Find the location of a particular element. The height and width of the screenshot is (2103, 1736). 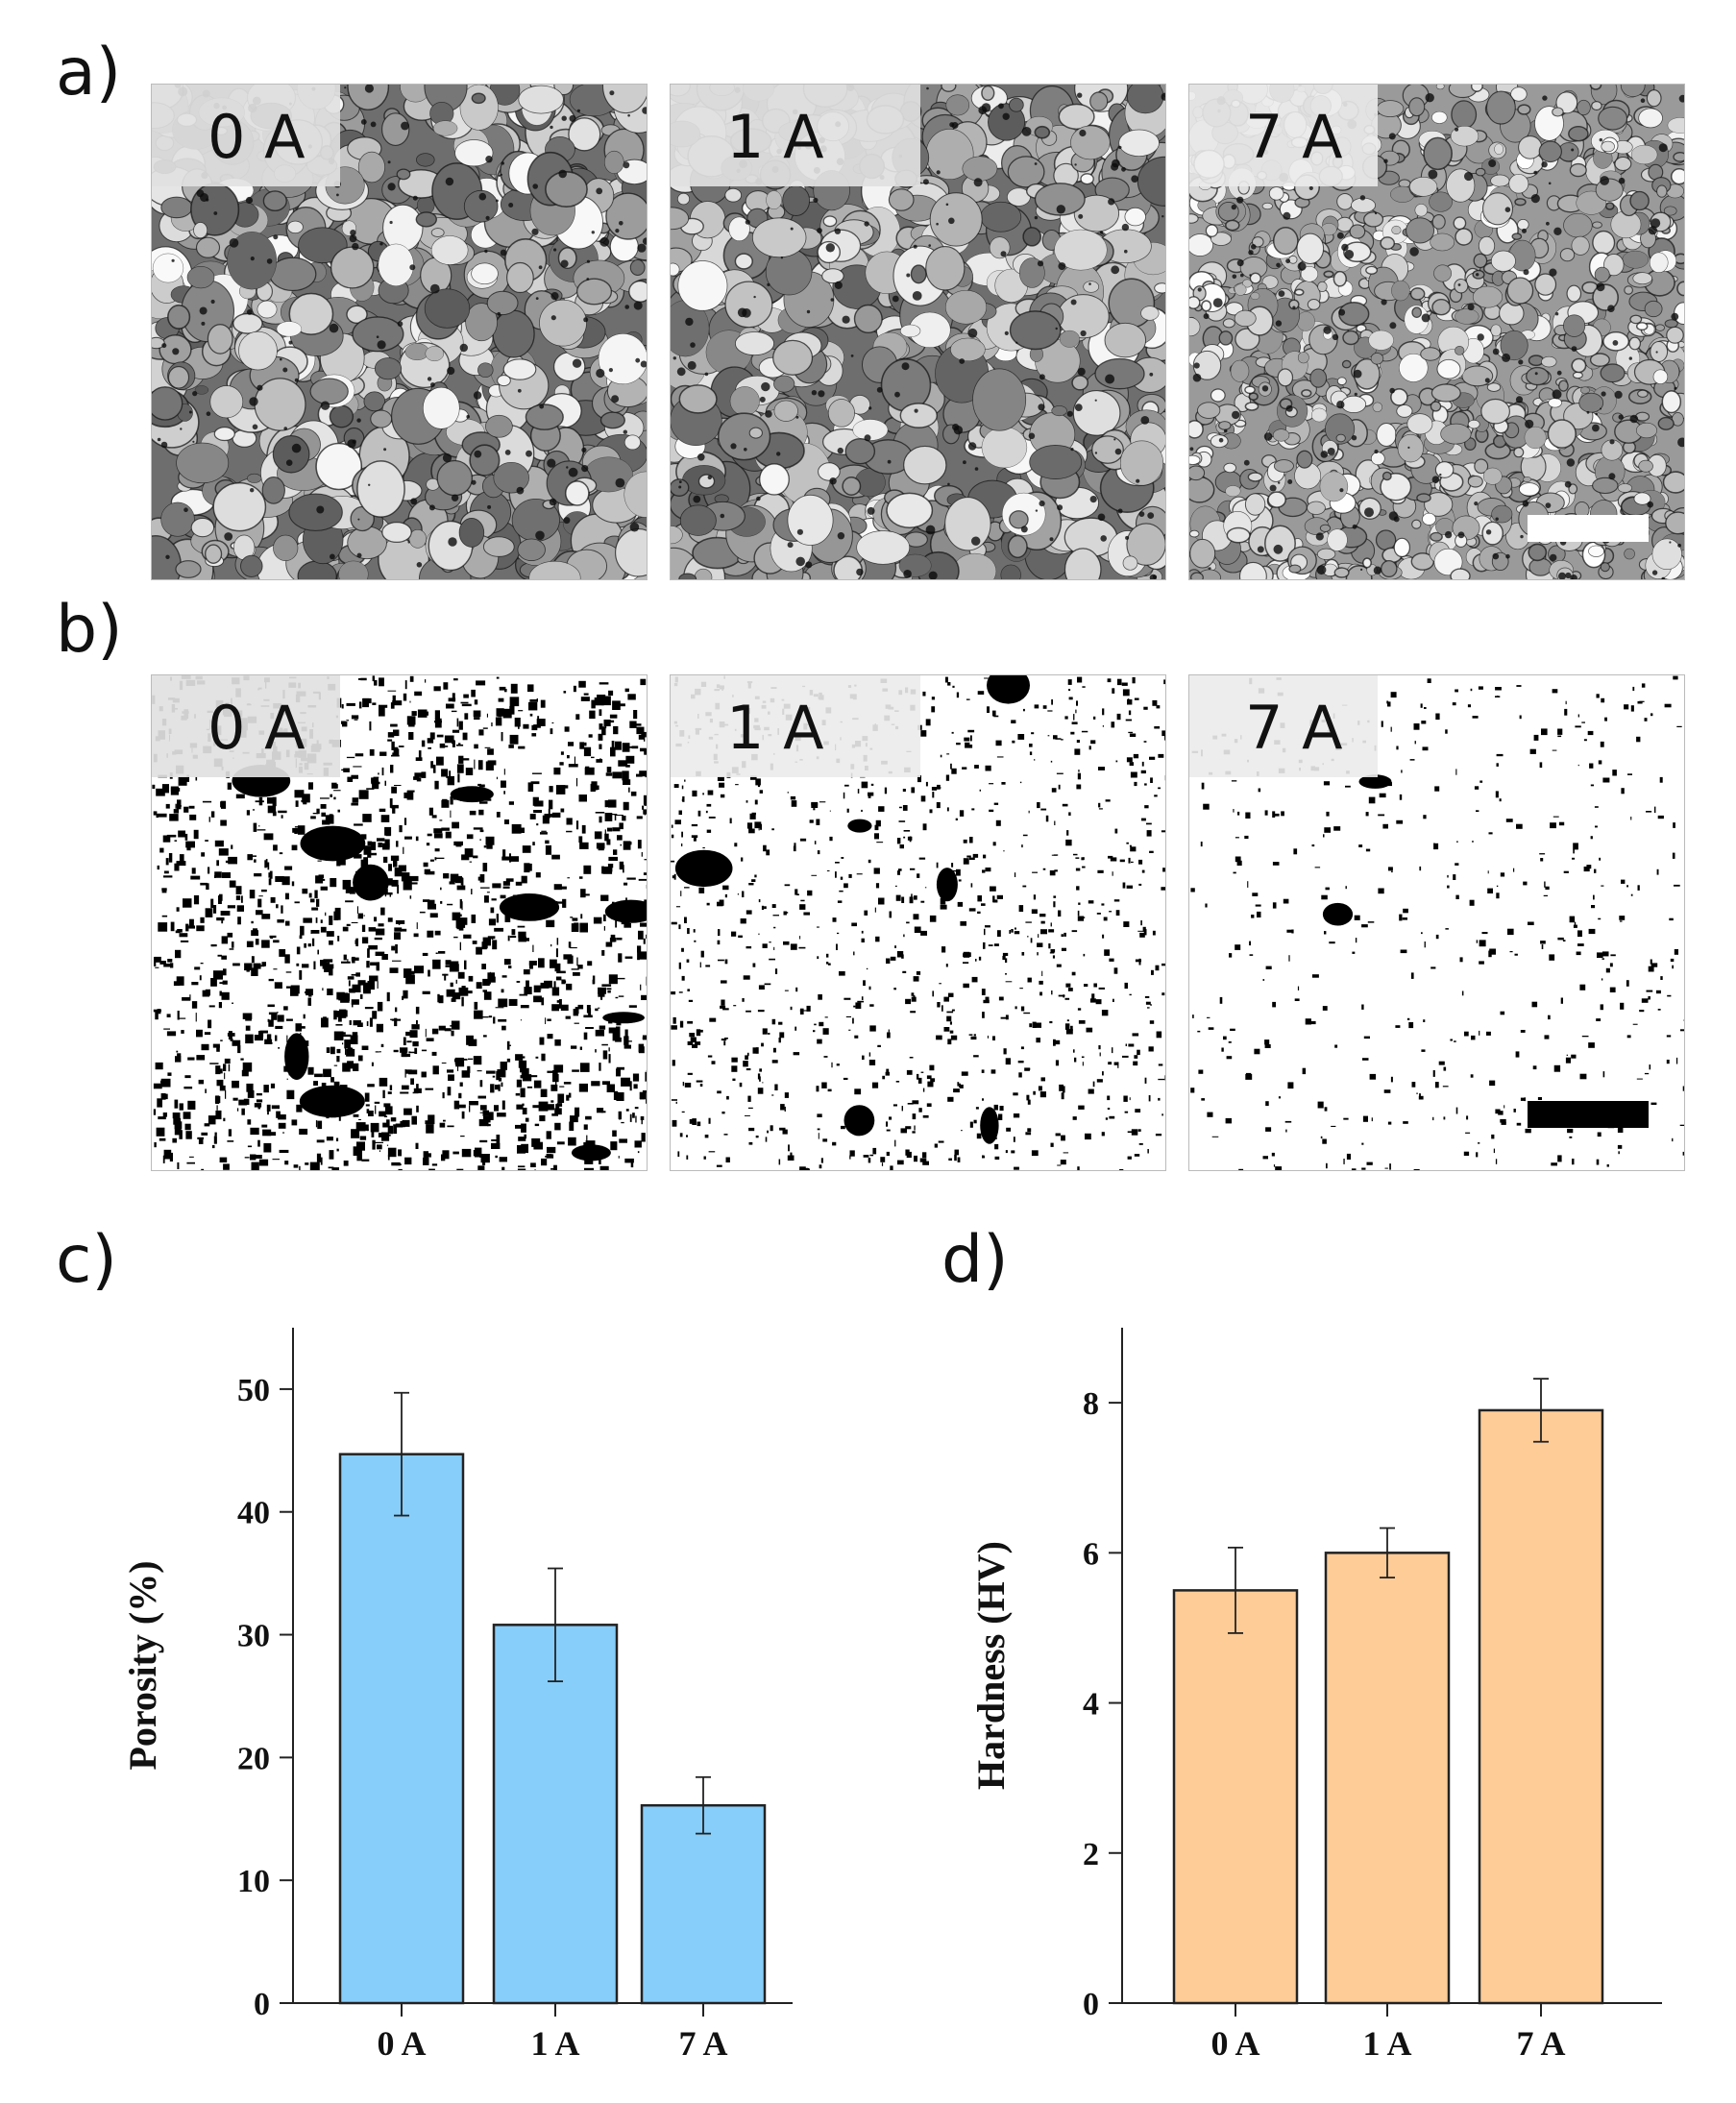

y-tick-label: 10 is located at coordinates (253, 1881).